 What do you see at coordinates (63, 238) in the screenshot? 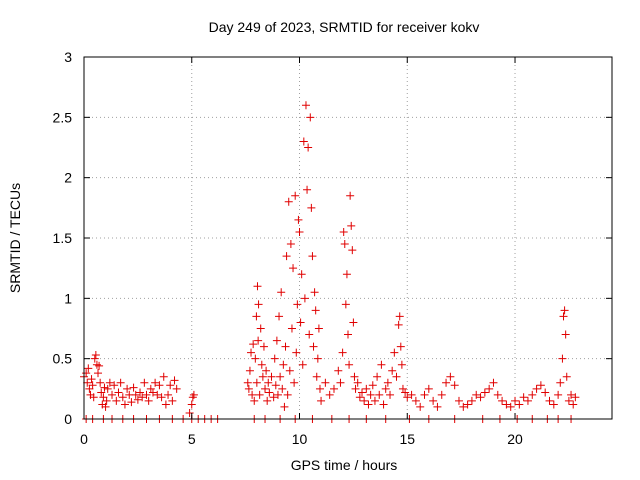
I see `y-tick-label: 1.5` at bounding box center [63, 238].